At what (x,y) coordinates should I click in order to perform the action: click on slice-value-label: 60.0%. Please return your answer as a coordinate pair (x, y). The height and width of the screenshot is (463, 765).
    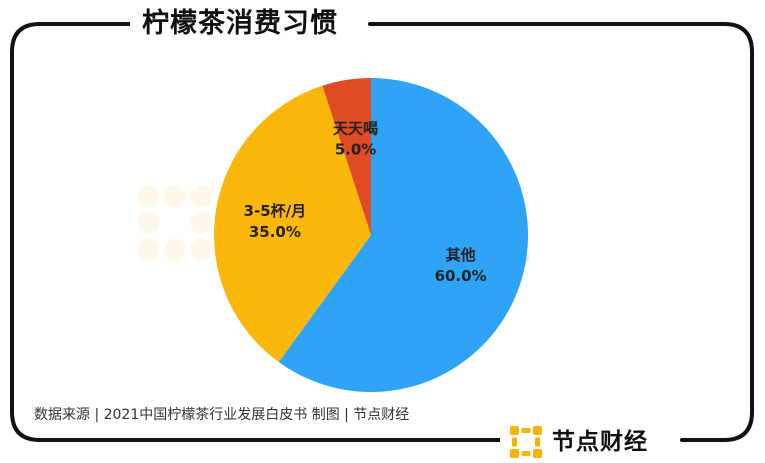
    Looking at the image, I should click on (461, 276).